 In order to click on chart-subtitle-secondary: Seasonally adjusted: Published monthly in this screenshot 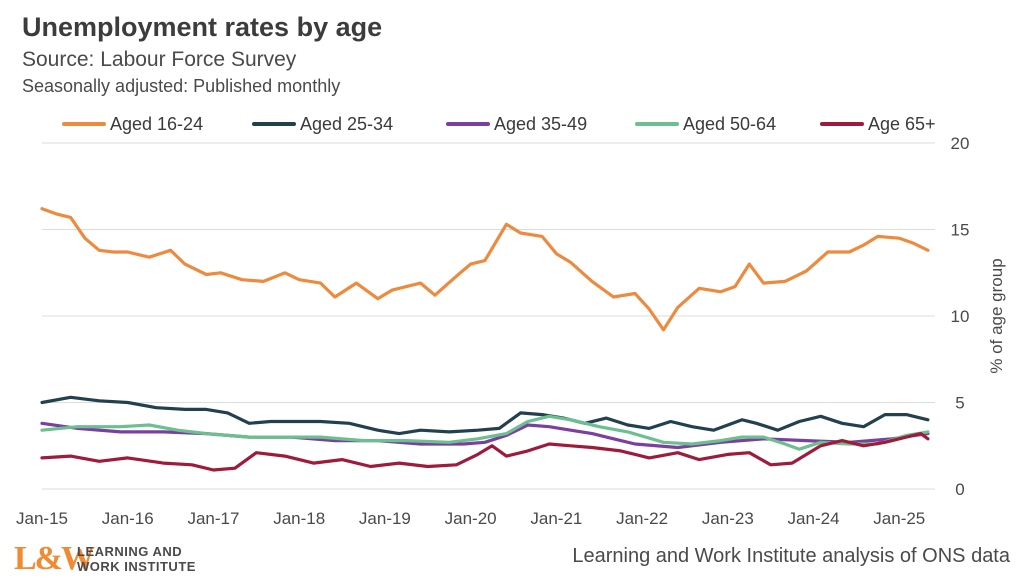, I will do `click(181, 86)`.